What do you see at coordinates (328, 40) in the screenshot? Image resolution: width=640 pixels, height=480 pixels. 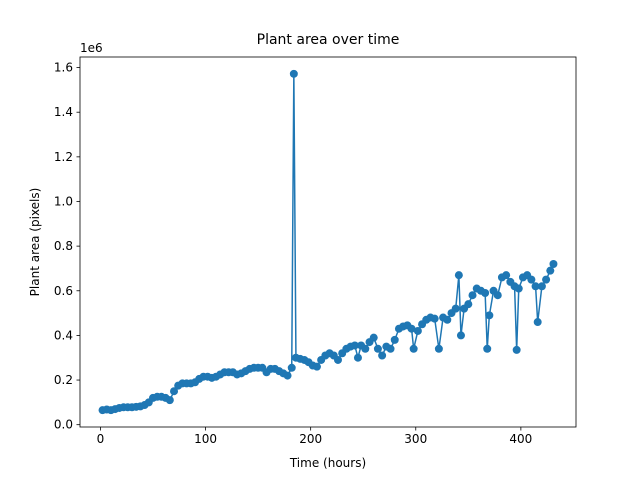 I see `chart-title: Plant area over time` at bounding box center [328, 40].